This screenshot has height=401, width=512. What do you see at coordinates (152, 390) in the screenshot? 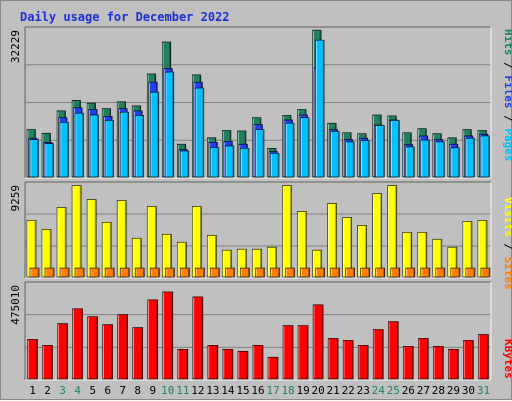
I see `day-label: 9` at bounding box center [152, 390].